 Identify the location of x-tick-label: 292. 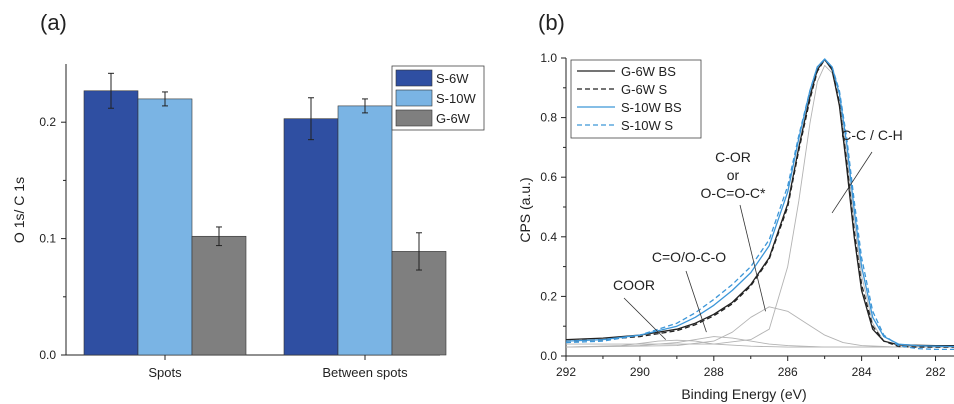
(566, 372).